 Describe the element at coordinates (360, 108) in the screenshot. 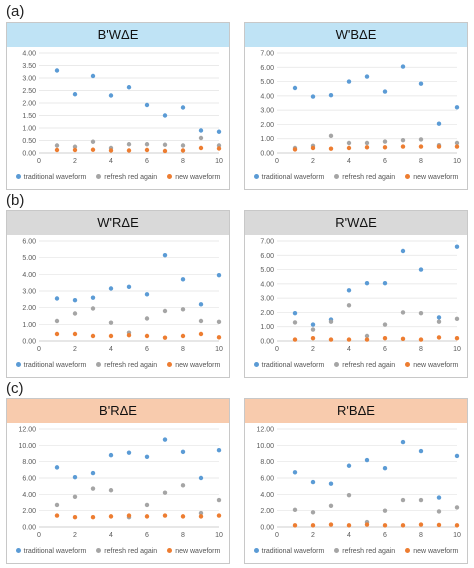

I see `chart-plot: 0.00 1.00 2.00 3.00 4.00 5.00 6.00 7.00 0 2 4 6 8 10` at that location.